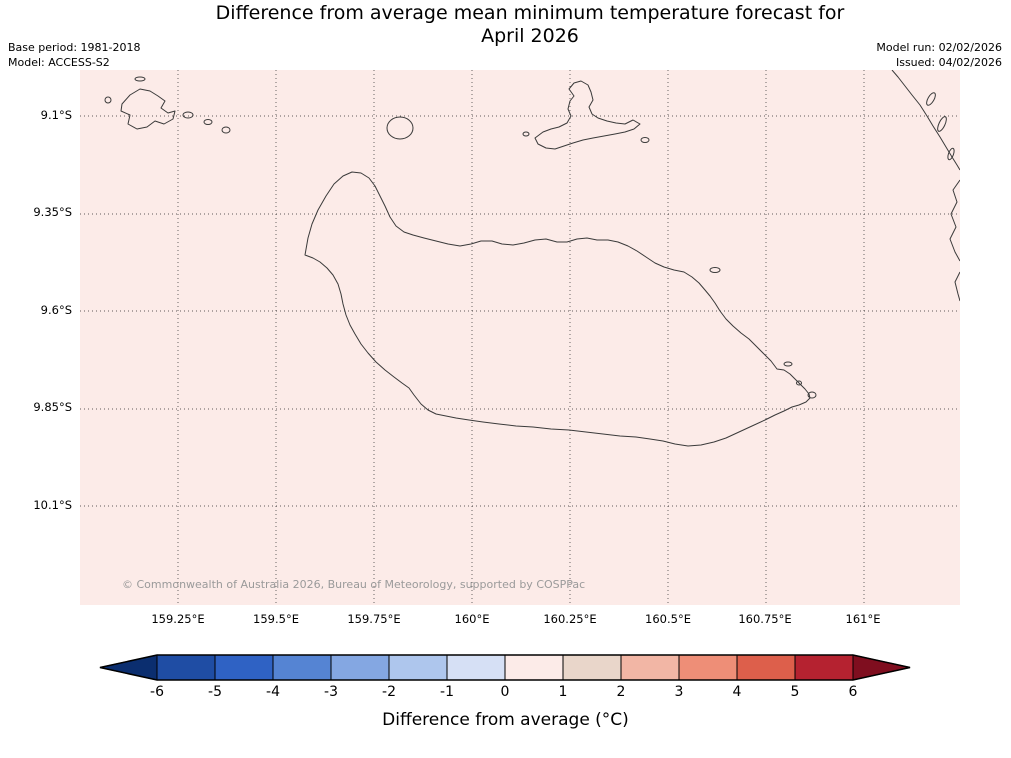 This screenshot has height=758, width=1011. Describe the element at coordinates (881, 667) in the screenshot. I see `colorbar-right-arrow` at that location.